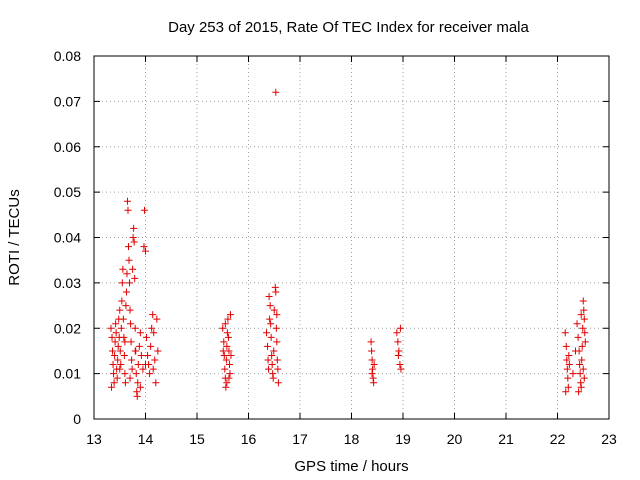 This screenshot has width=640, height=480. Describe the element at coordinates (67, 374) in the screenshot. I see `y-tick-label: 0.01` at that location.